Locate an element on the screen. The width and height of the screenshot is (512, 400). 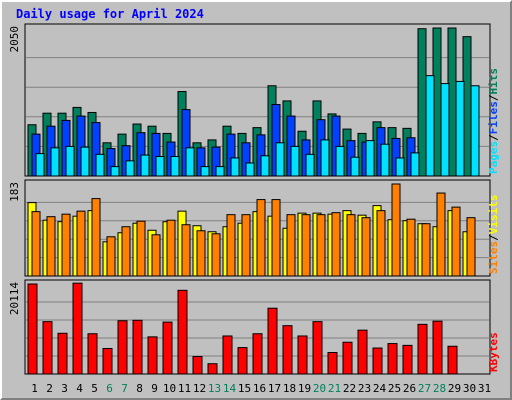
legend-entry: Pages is located at coordinates (493, 157).